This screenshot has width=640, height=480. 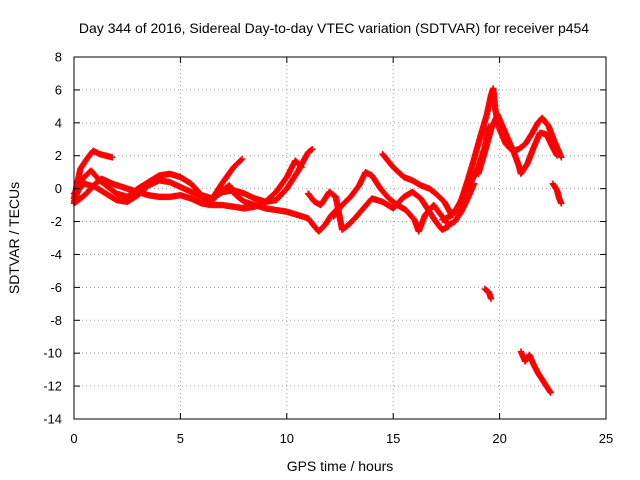 I want to click on y-tick-label: 4, so click(x=58, y=122).